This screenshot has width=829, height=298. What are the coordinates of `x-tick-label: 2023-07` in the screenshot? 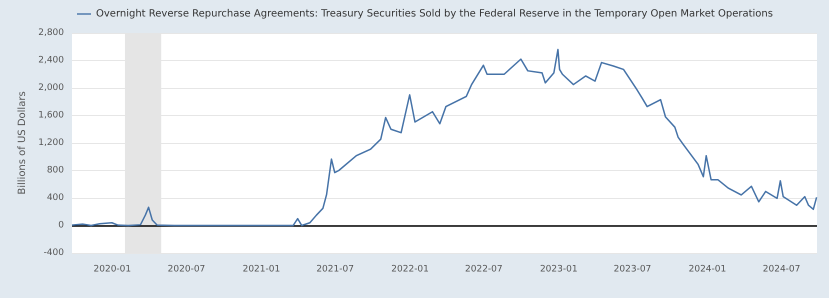 It's located at (633, 269).